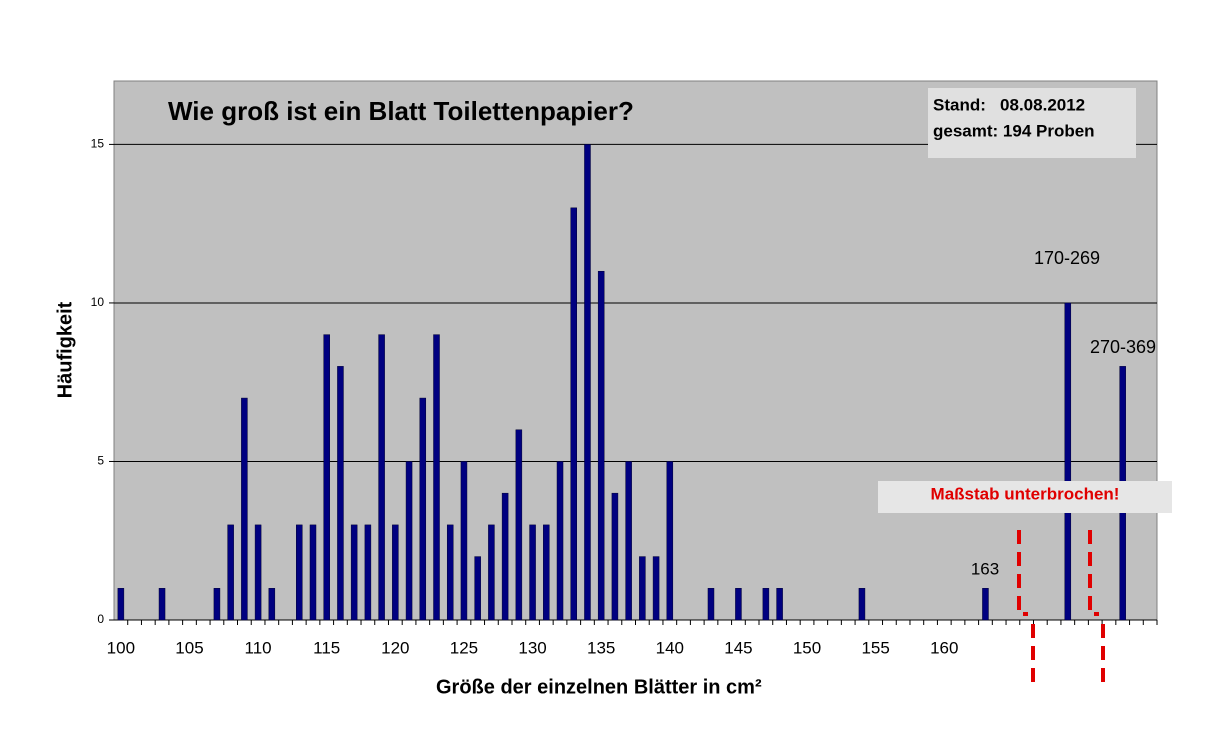 The image size is (1211, 754). I want to click on info-box, so click(1032, 123).